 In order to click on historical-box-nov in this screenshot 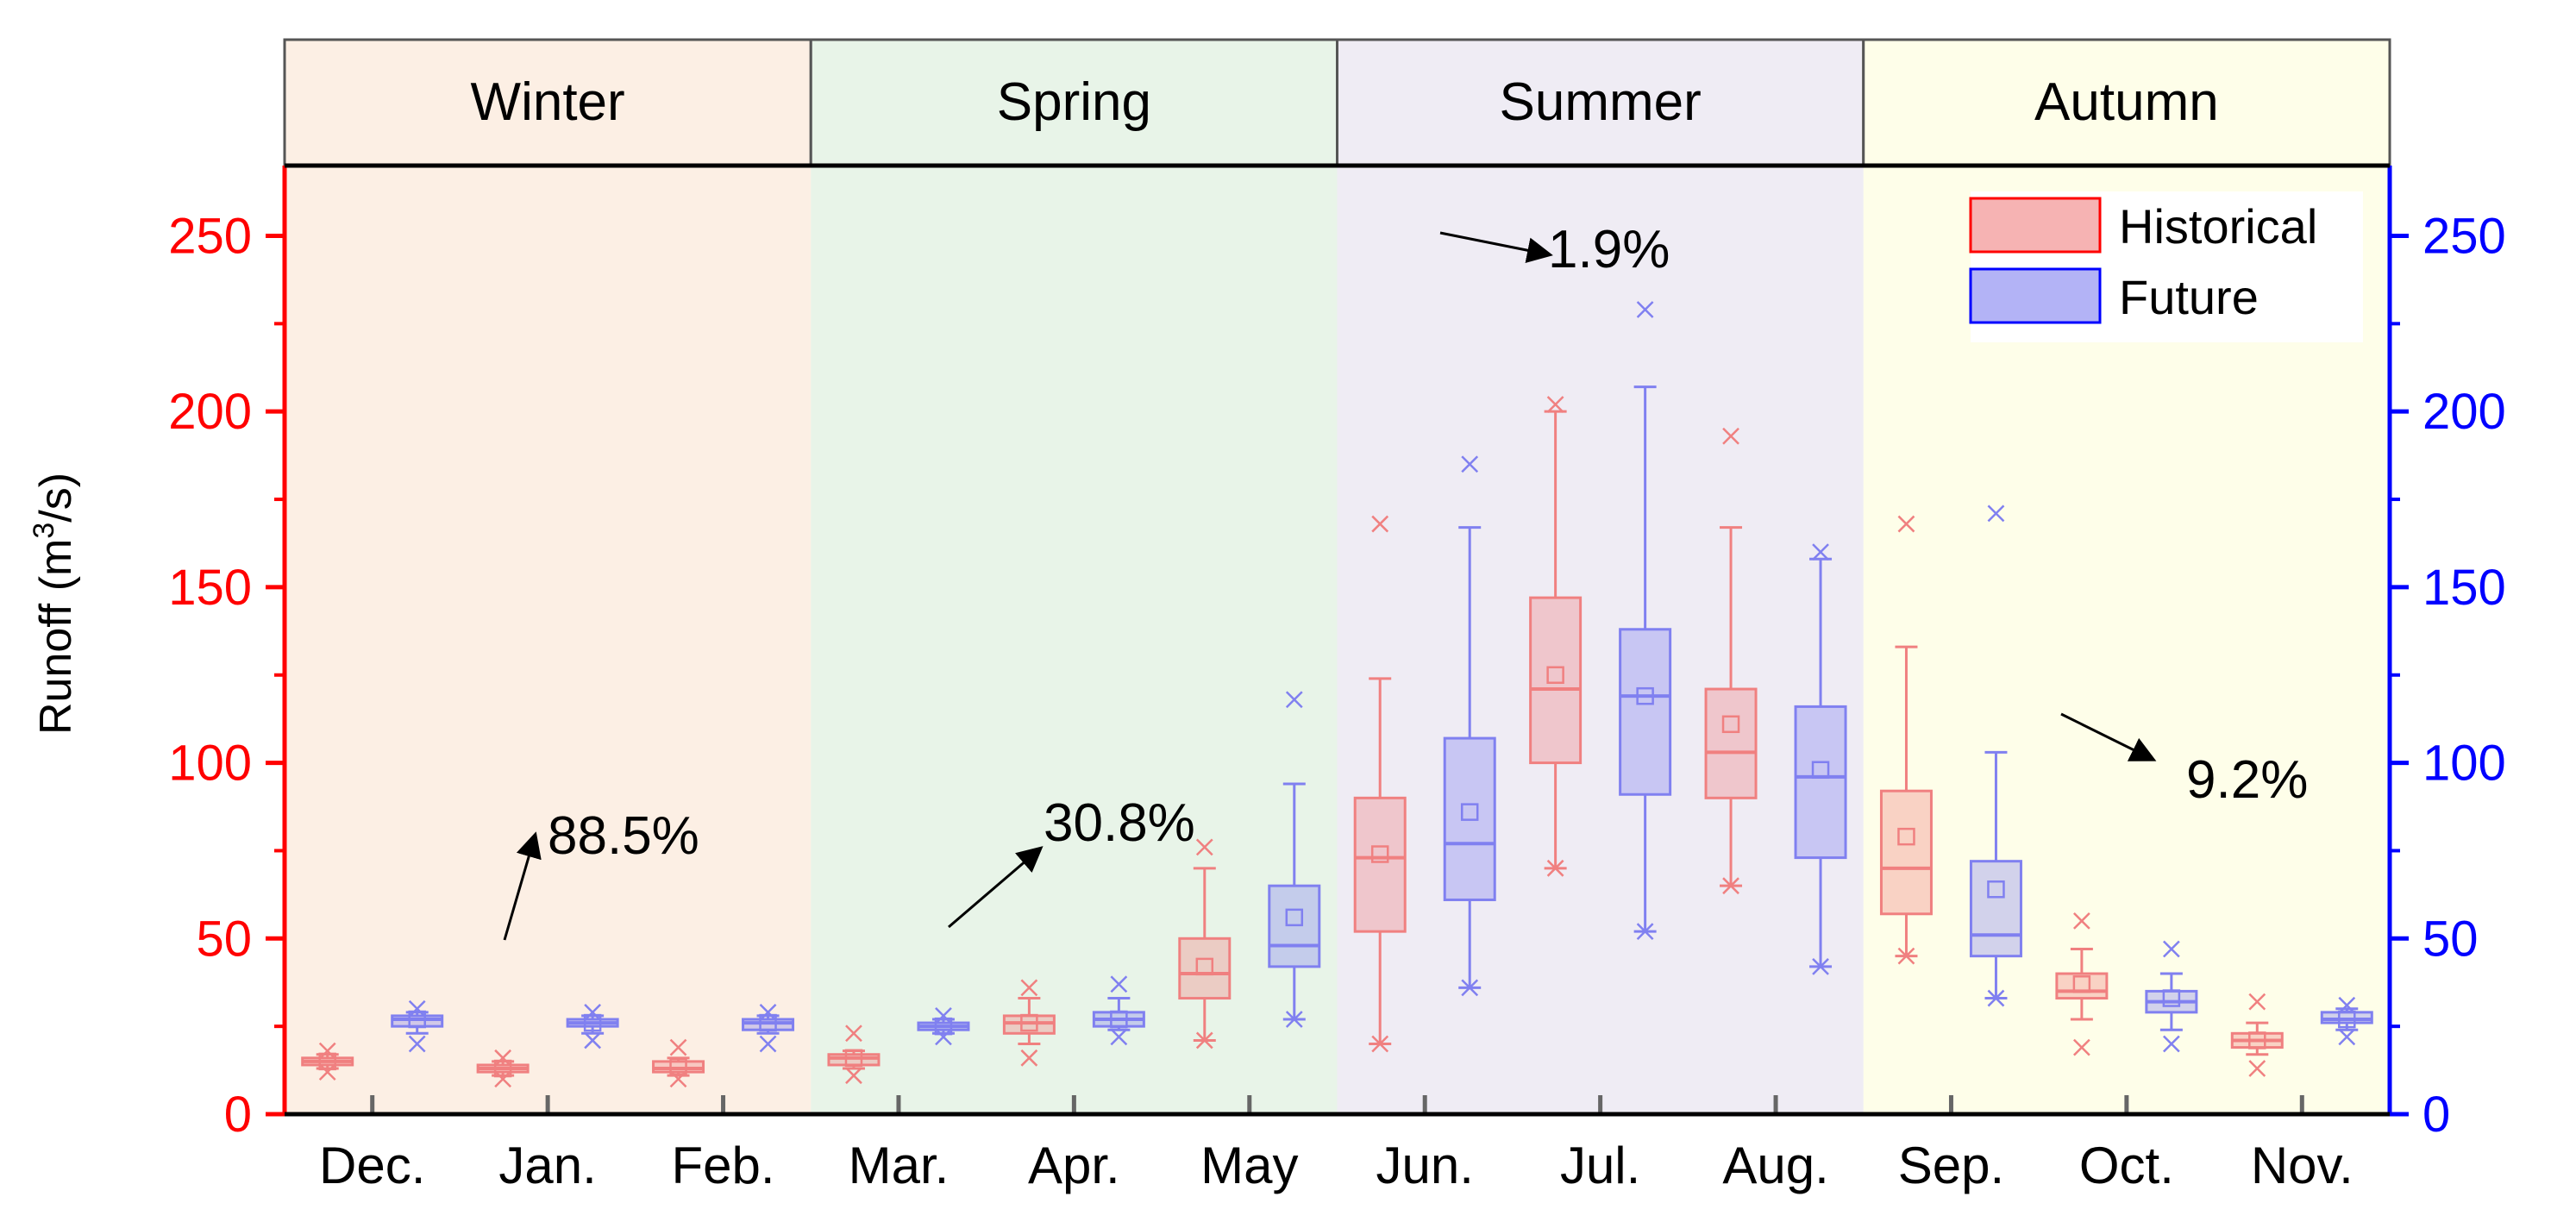, I will do `click(2257, 1035)`.